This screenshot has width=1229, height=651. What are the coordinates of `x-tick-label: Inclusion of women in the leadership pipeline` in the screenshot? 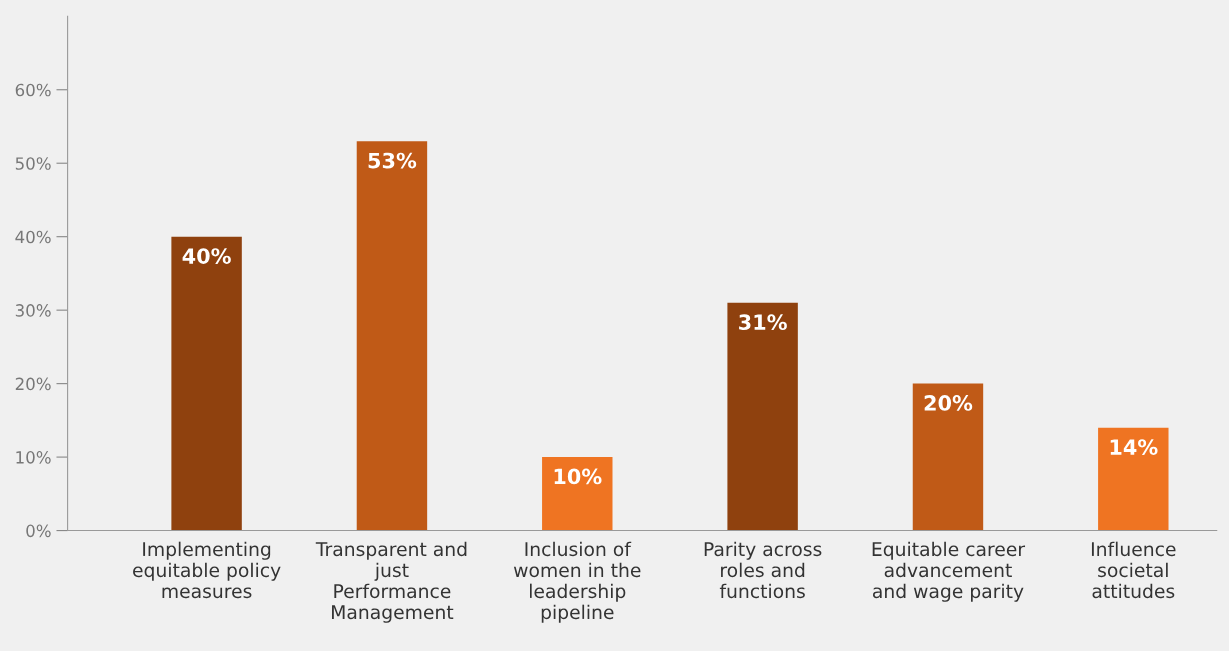 It's located at (577, 582).